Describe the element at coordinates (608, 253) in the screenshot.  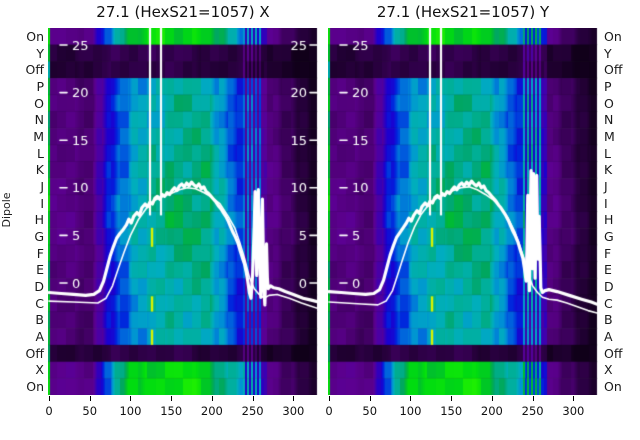
I see `row-label-right-13: F` at that location.